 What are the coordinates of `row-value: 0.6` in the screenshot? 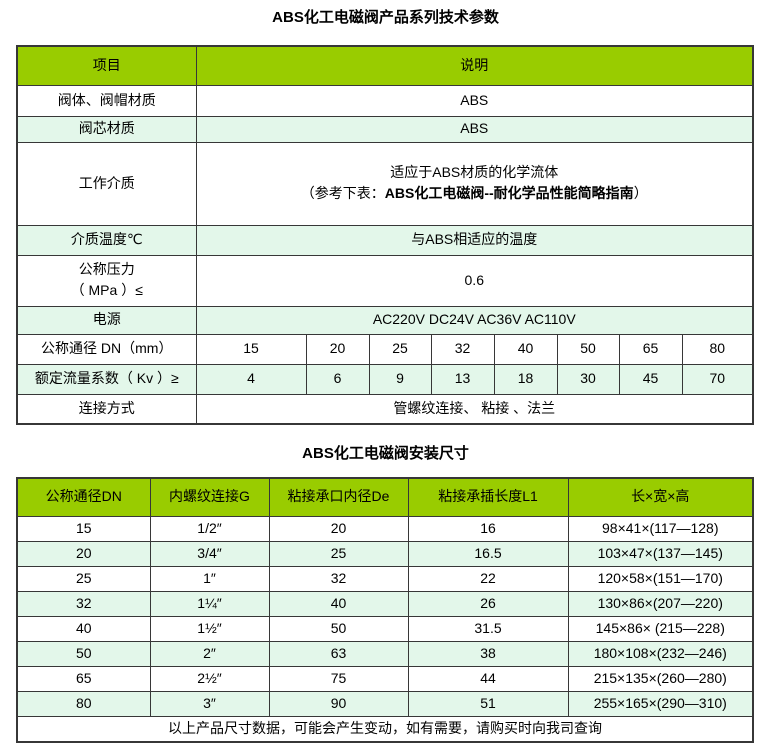 It's located at (474, 280).